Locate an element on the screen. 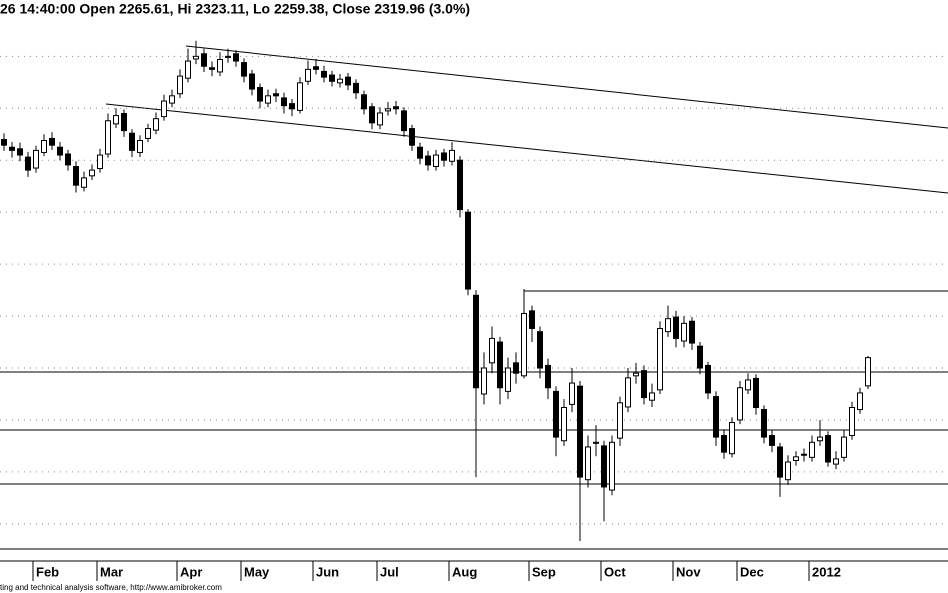 The image size is (948, 593). x-tick-label: Jul is located at coordinates (389, 571).